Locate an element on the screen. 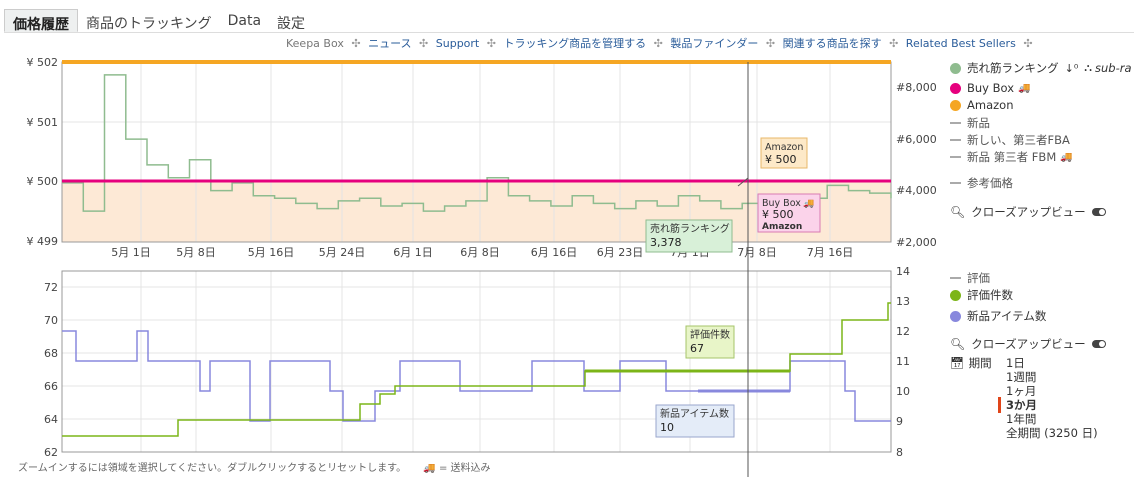 The height and width of the screenshot is (477, 1140). legend-review-count: 評価件数 is located at coordinates (981, 295).